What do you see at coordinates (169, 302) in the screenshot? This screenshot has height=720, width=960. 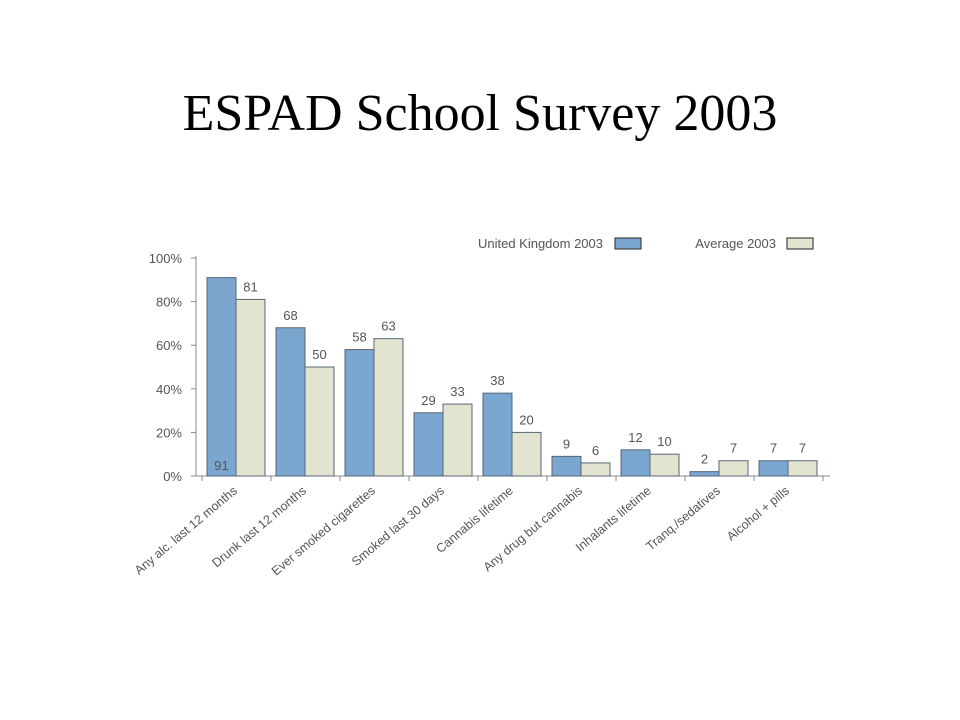 I see `y-tick-label: 80%` at bounding box center [169, 302].